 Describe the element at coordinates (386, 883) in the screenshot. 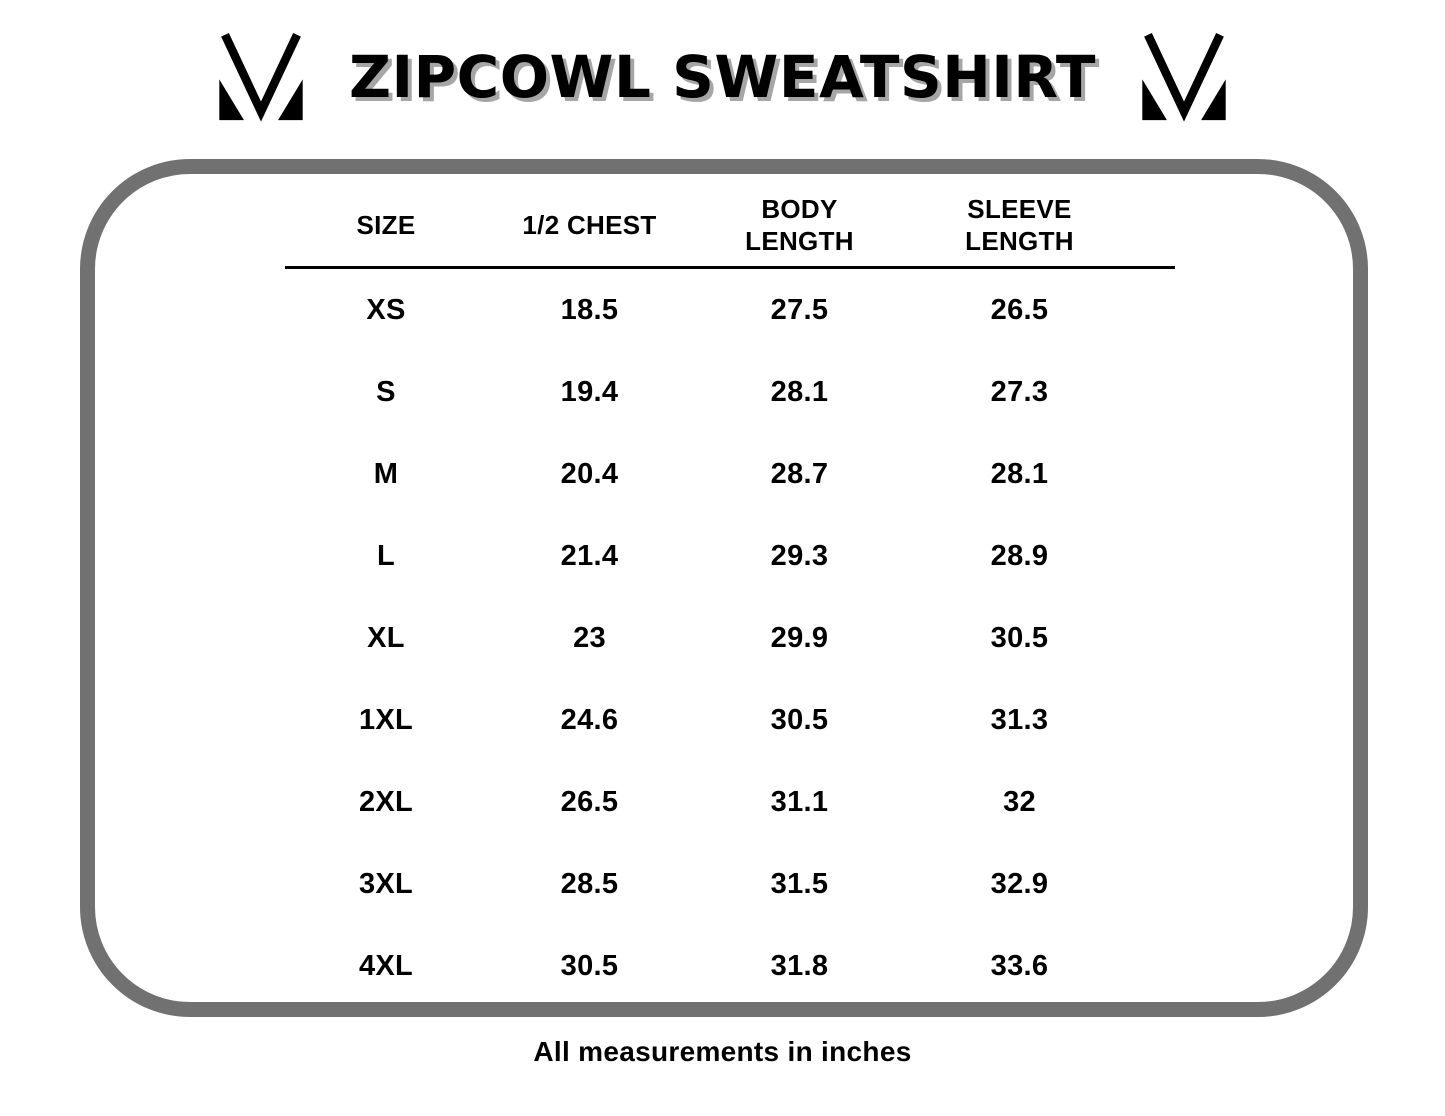

I see `size-label: 3XL` at that location.